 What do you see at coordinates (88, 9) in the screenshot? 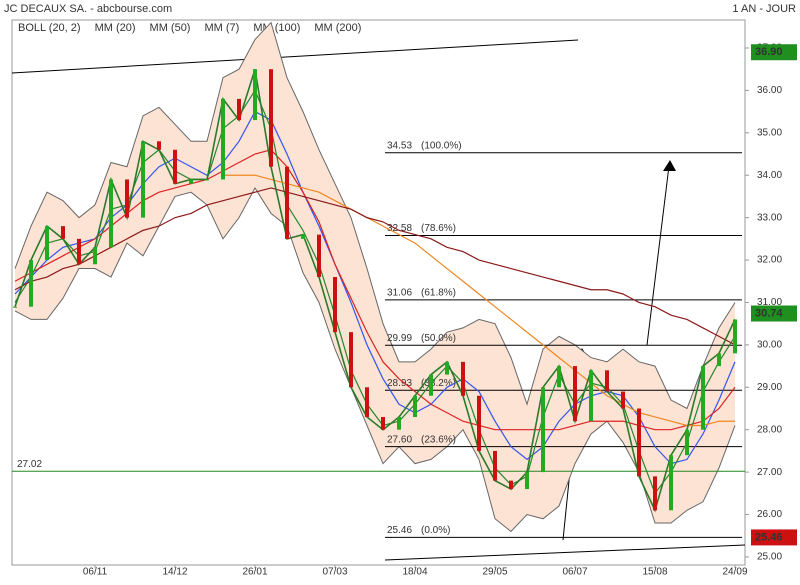
I see `chart-title: JC DECAUX SA. - abcbourse.com` at bounding box center [88, 9].